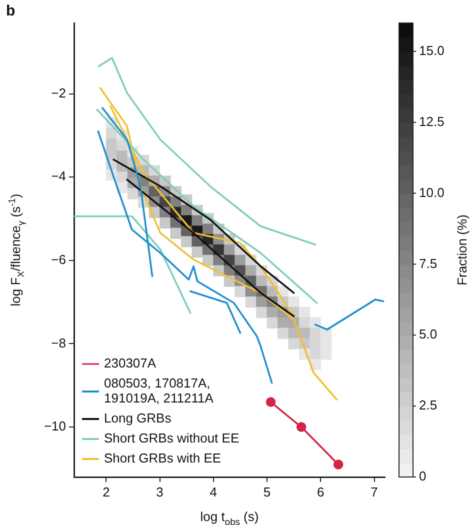 The height and width of the screenshot is (525, 472). Describe the element at coordinates (431, 192) in the screenshot. I see `color-bar-label: 10.0` at that location.